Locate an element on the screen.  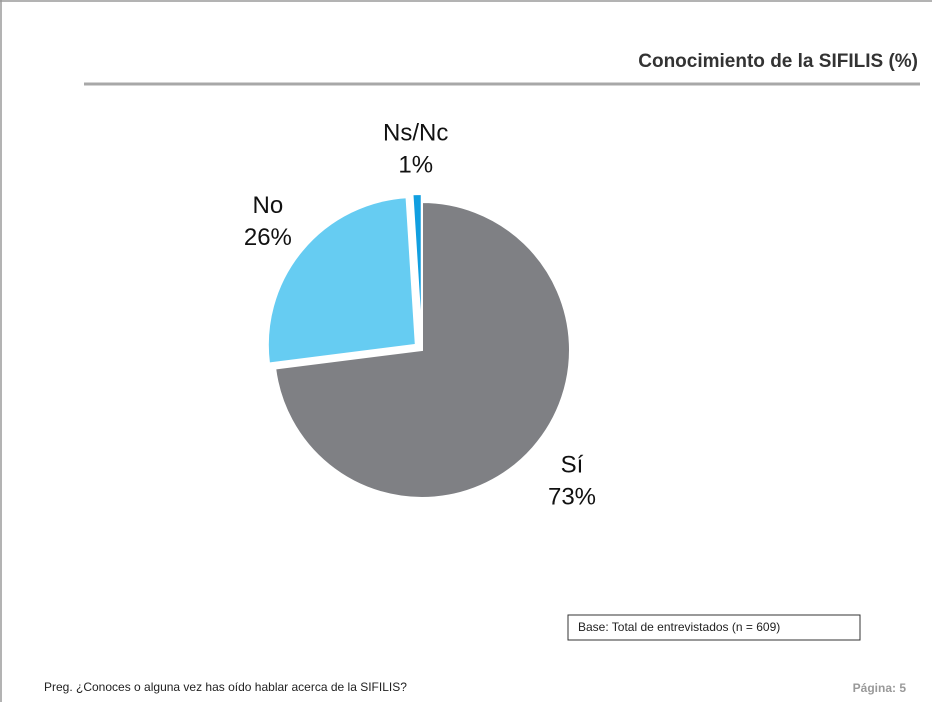
slice-label: No is located at coordinates (268, 205).